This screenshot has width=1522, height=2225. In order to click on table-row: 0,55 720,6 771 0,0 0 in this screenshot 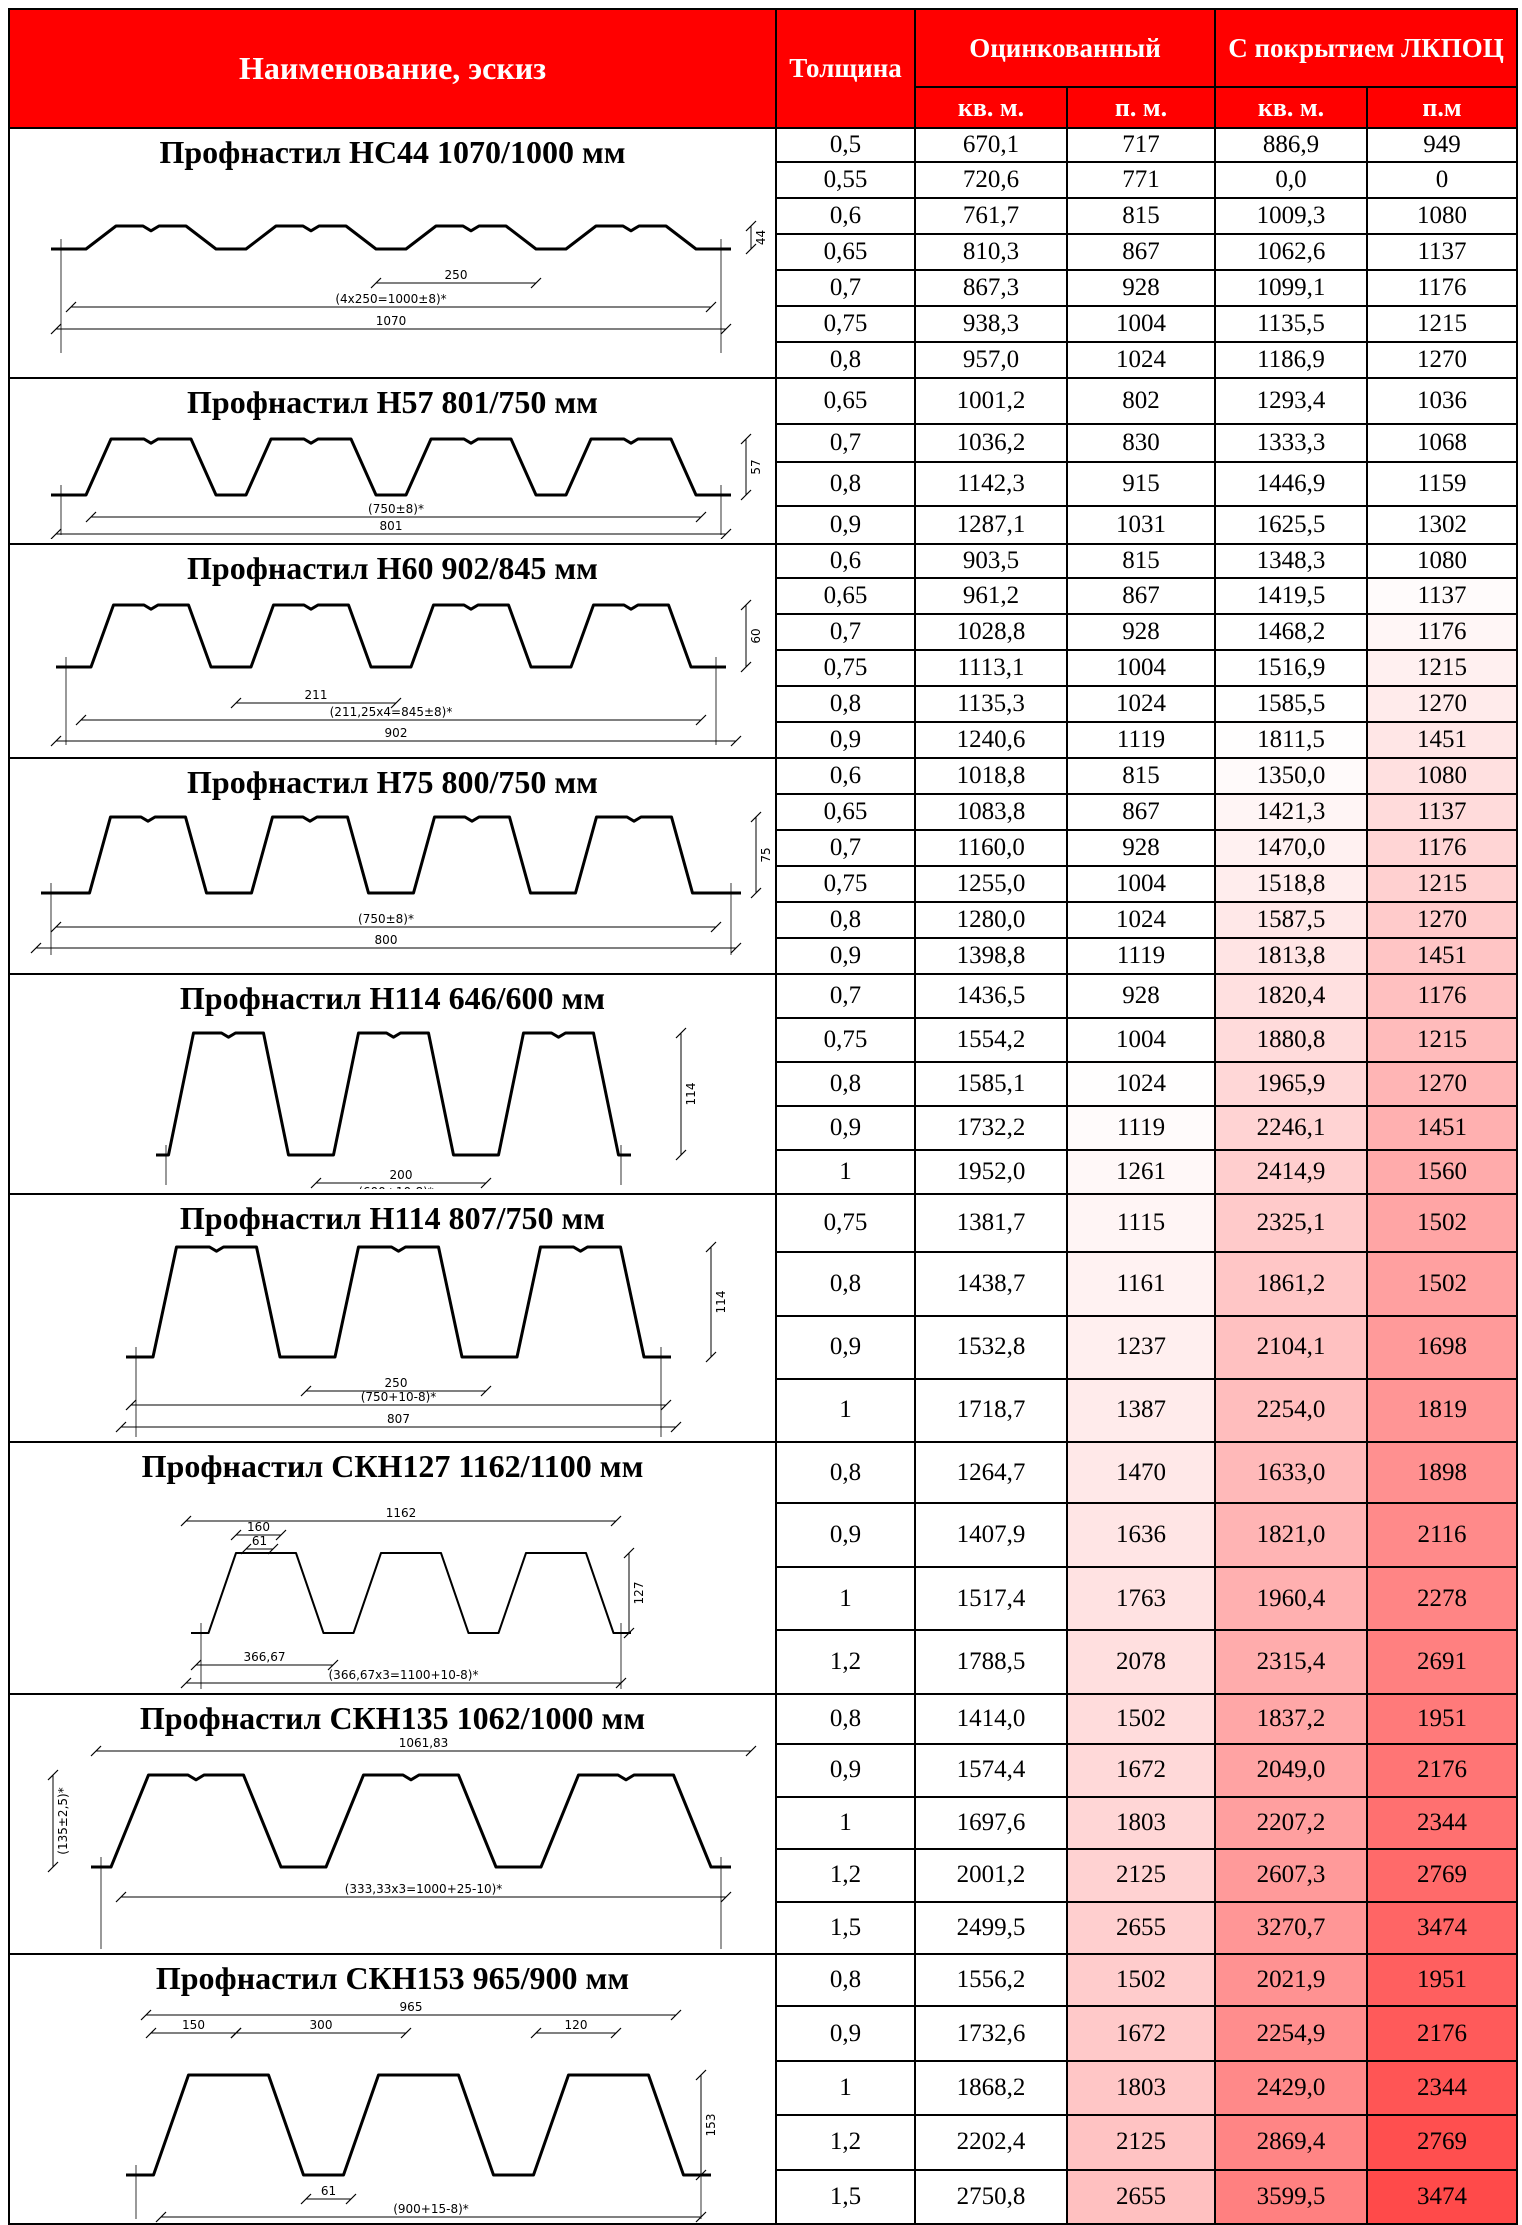, I will do `click(764, 180)`.